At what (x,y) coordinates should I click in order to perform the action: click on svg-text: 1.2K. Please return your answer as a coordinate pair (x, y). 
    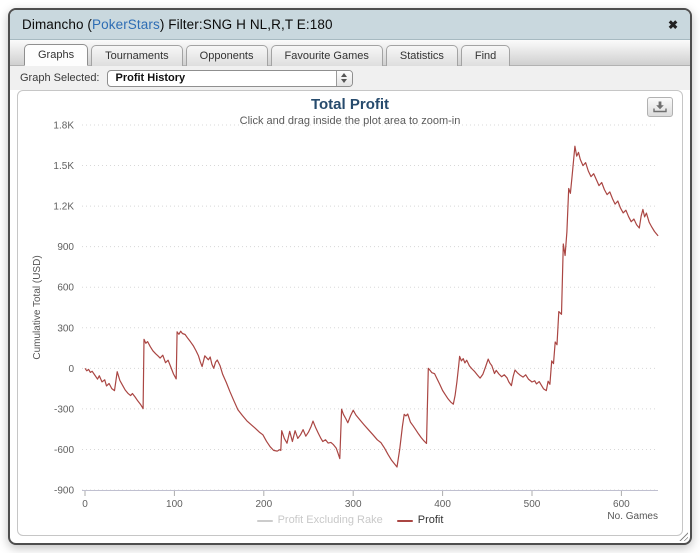
    Looking at the image, I should click on (63, 207).